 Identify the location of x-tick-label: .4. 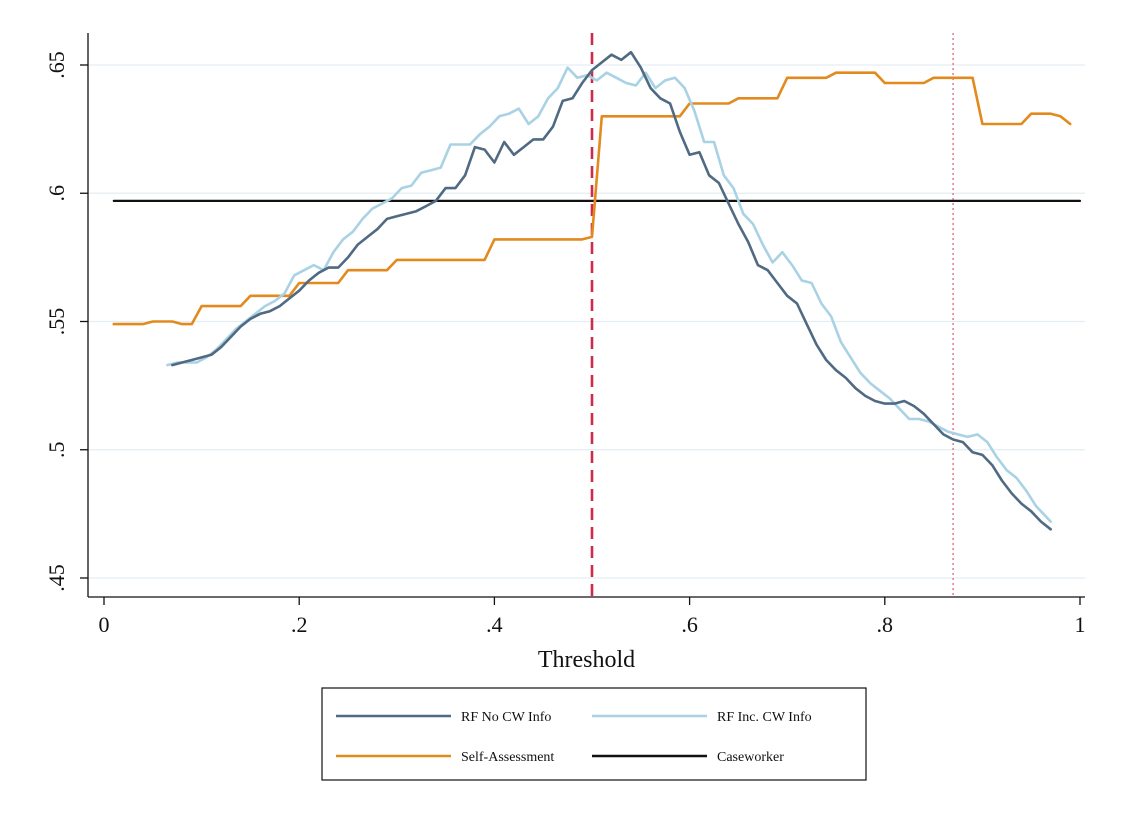
(494, 624).